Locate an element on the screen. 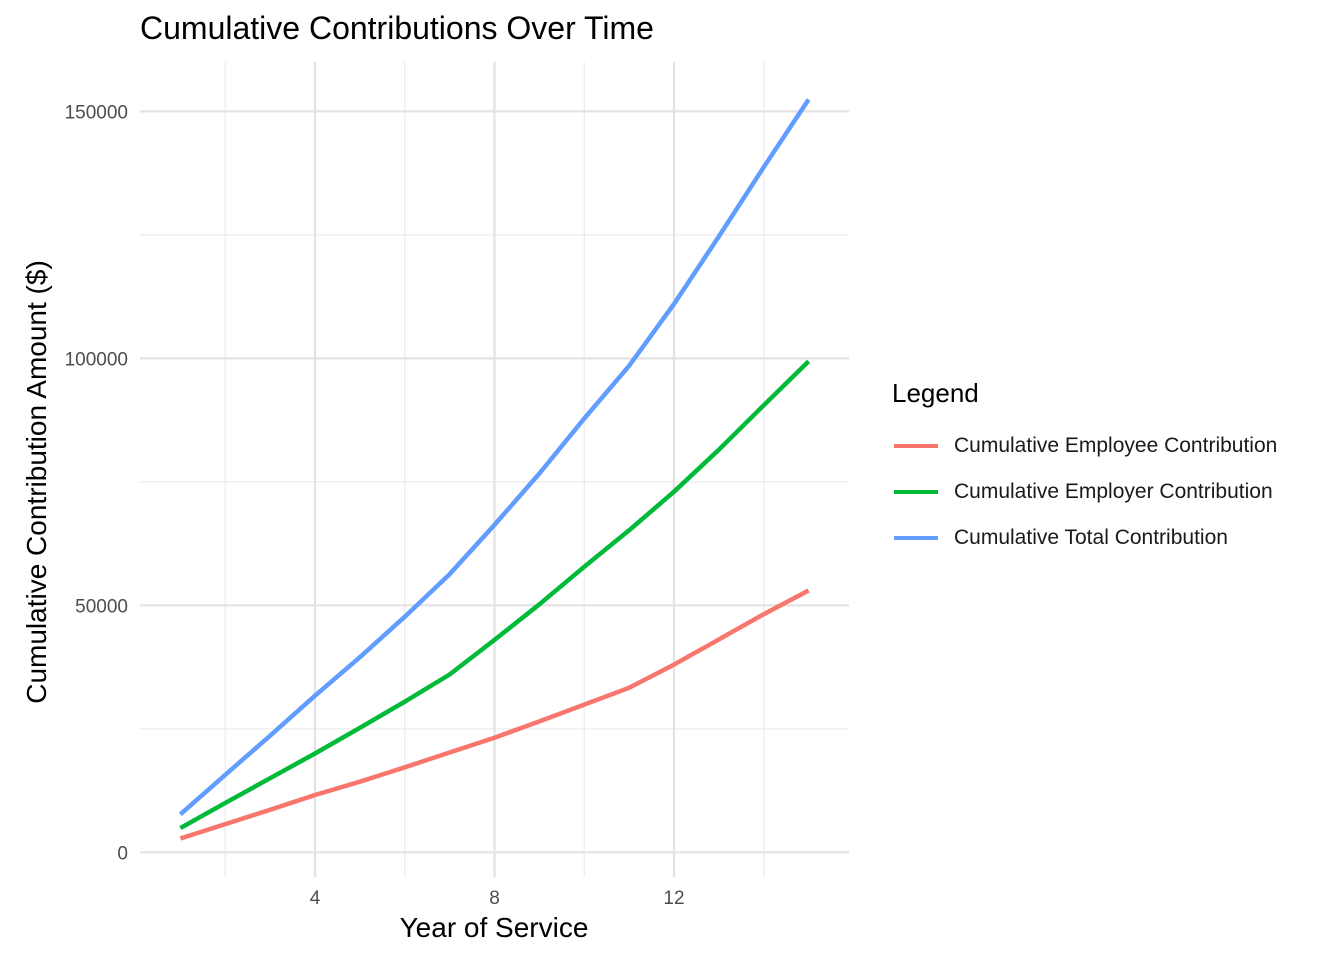 This screenshot has height=960, width=1344. y-tick-label: 150000 is located at coordinates (96, 112).